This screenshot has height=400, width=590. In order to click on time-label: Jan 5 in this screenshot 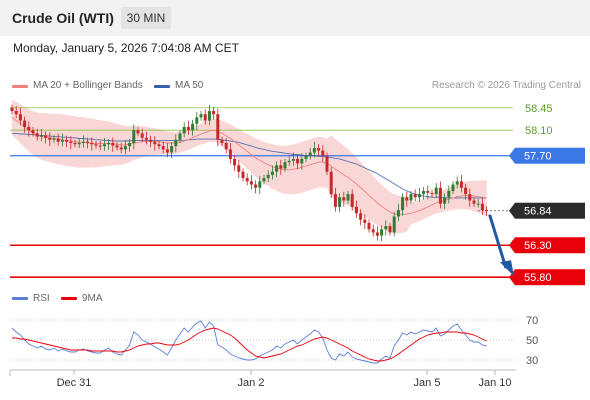, I will do `click(427, 383)`.